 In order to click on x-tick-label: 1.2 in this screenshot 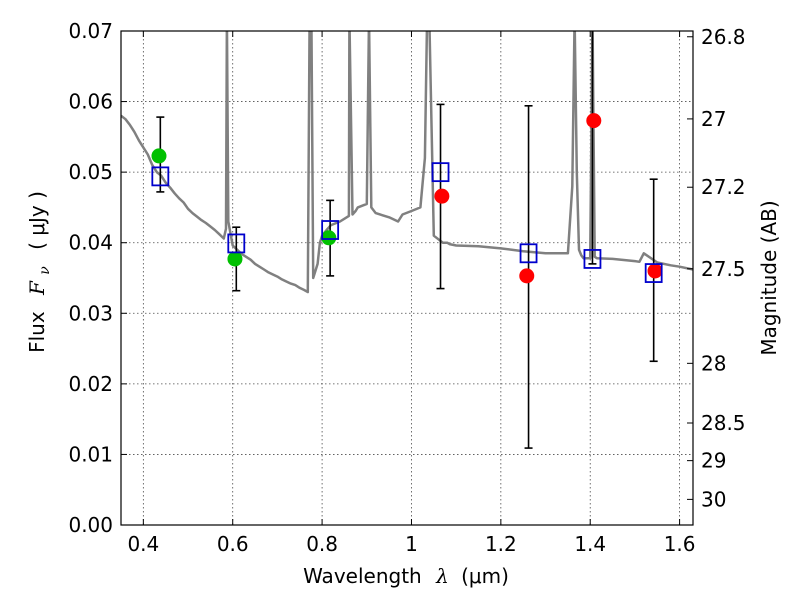, I will do `click(501, 544)`.